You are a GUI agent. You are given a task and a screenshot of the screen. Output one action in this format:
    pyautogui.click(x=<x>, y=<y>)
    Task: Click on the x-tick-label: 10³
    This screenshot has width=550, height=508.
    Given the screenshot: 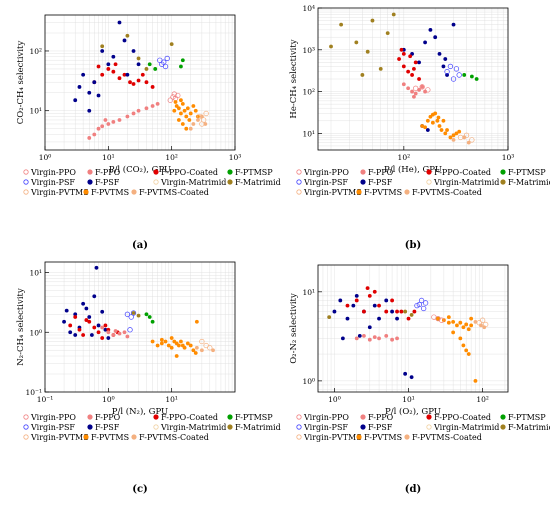 What is the action you would take?
    pyautogui.click(x=235, y=157)
    